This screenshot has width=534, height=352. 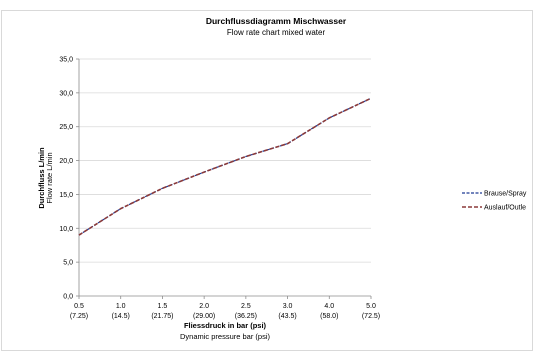 What do you see at coordinates (121, 306) in the screenshot?
I see `x-tick-label: 1.0` at bounding box center [121, 306].